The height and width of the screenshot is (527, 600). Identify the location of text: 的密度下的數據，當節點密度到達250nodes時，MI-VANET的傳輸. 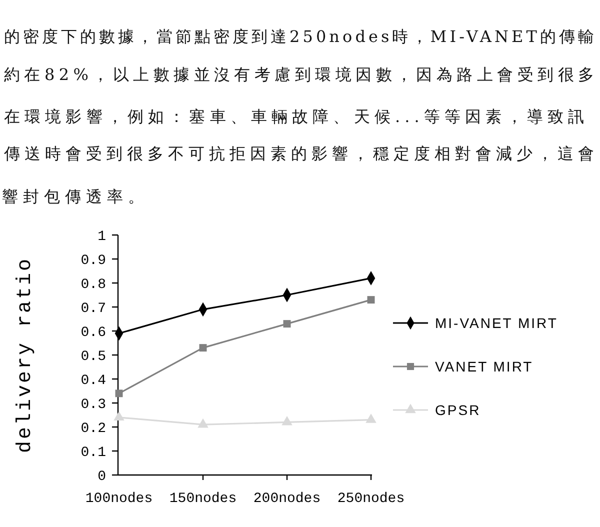
(299, 36).